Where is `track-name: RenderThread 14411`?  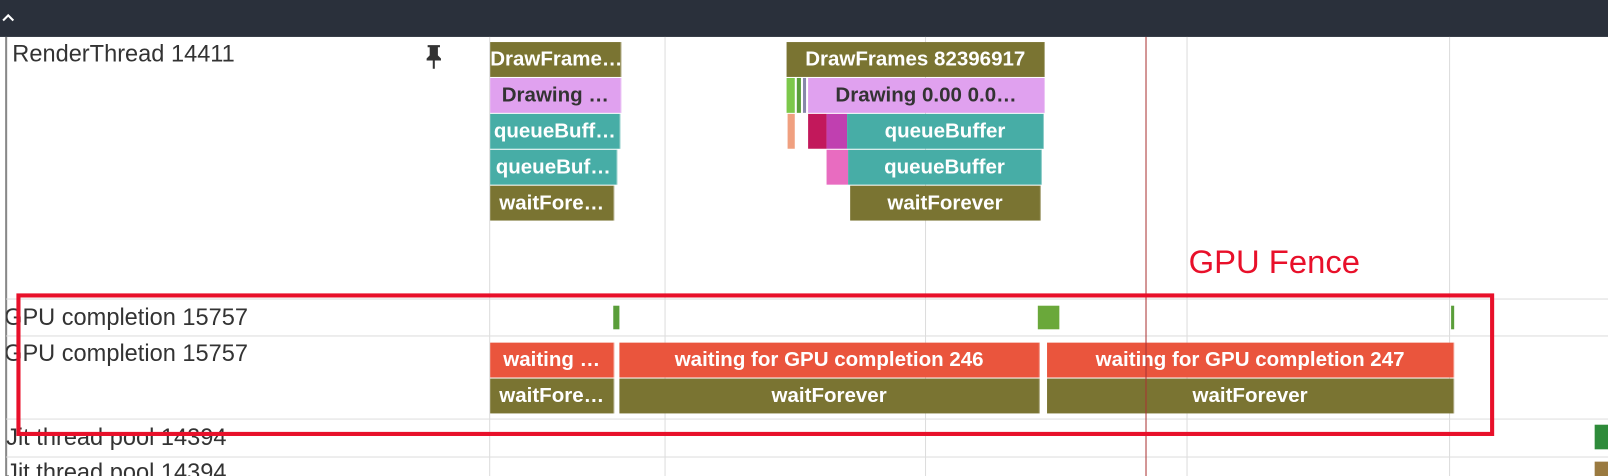 track-name: RenderThread 14411 is located at coordinates (123, 53).